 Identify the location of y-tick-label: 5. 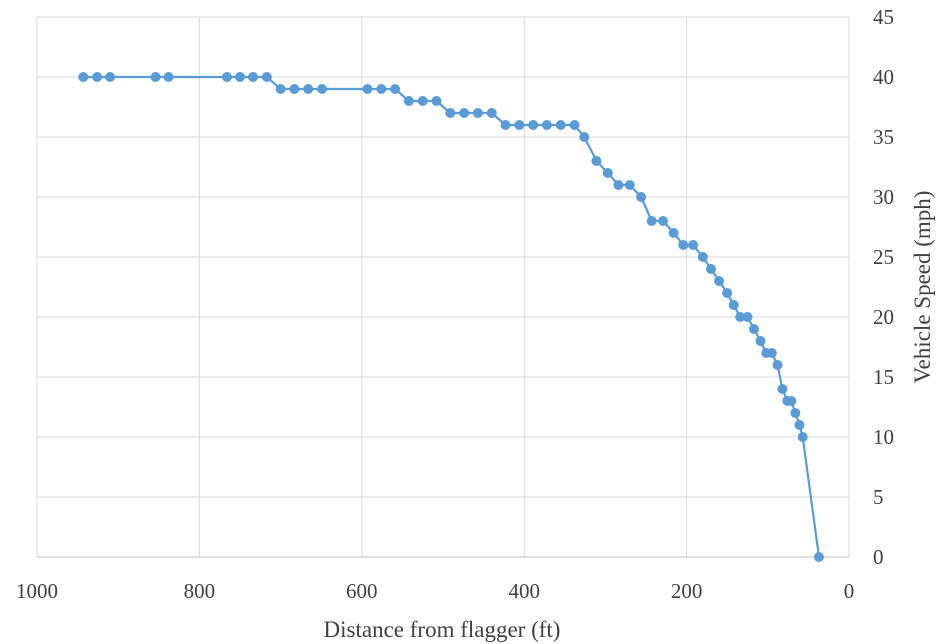
(878, 497).